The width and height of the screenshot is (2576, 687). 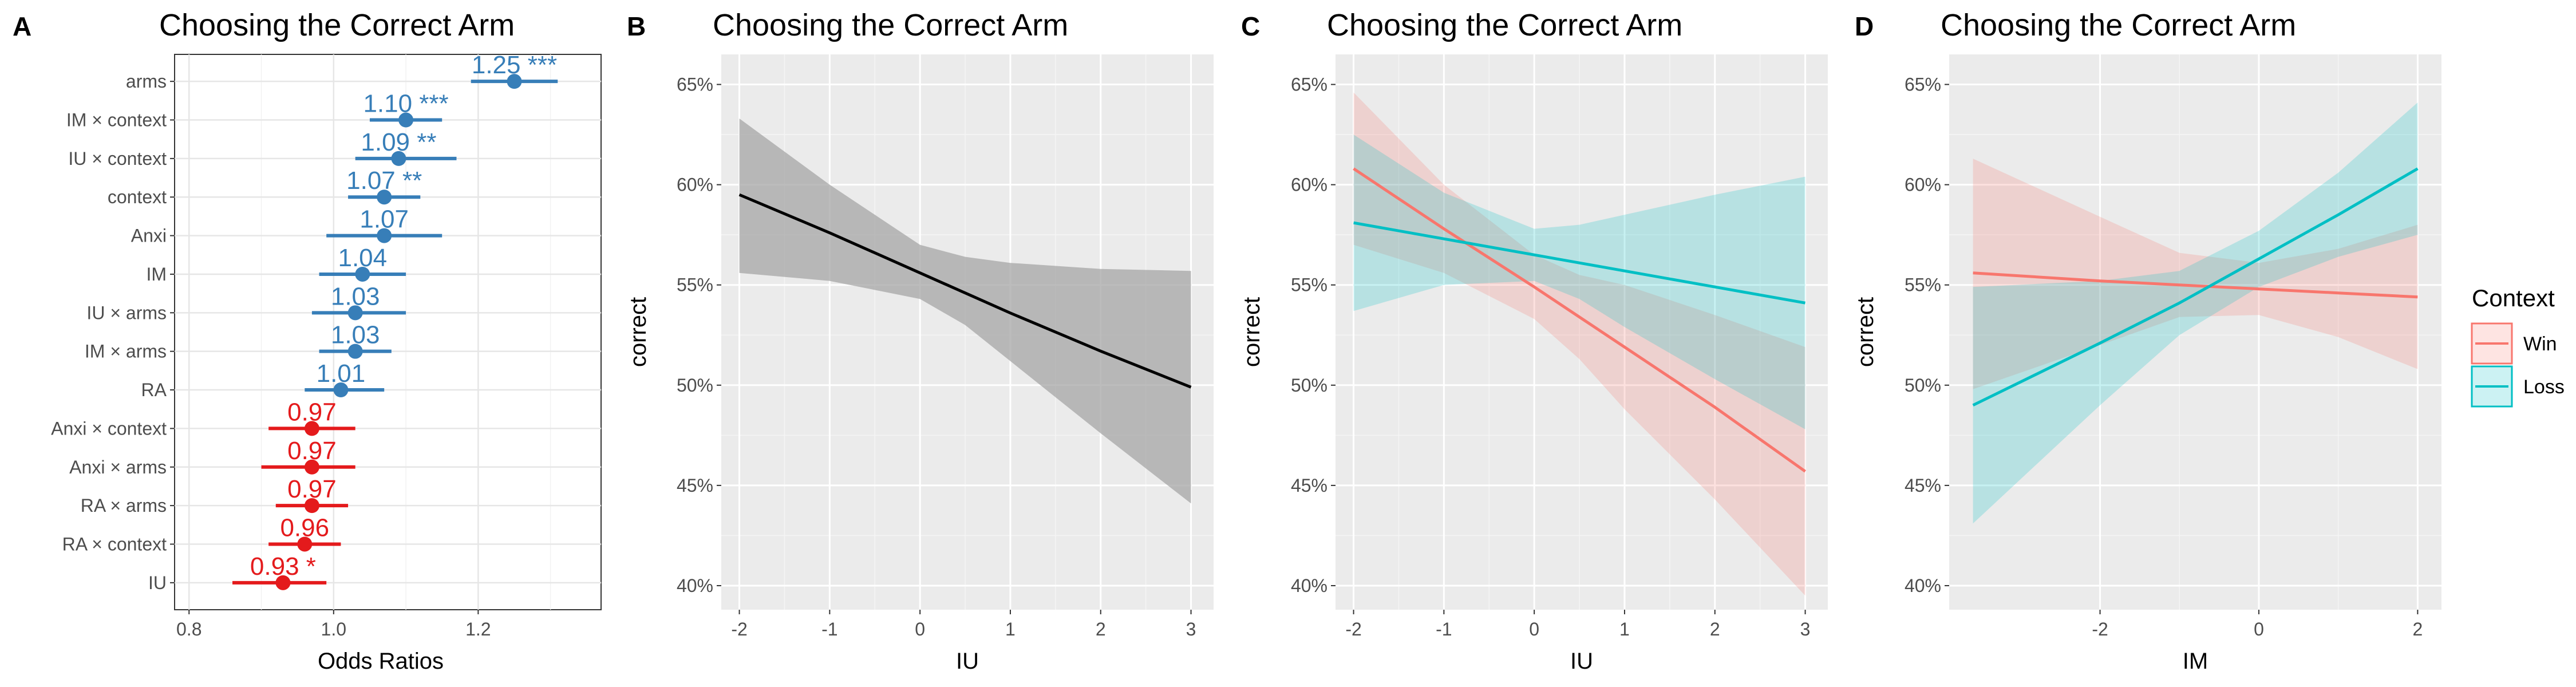 I want to click on panel-d-x-ticks: -2 0 2, so click(x=2257, y=624).